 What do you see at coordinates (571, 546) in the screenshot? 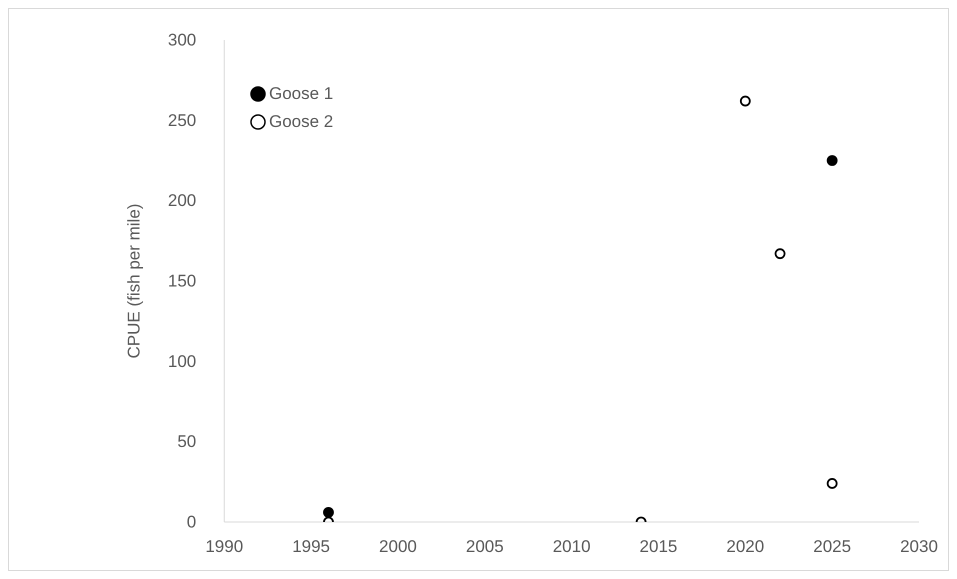
I see `x-tick-label: 2010` at bounding box center [571, 546].